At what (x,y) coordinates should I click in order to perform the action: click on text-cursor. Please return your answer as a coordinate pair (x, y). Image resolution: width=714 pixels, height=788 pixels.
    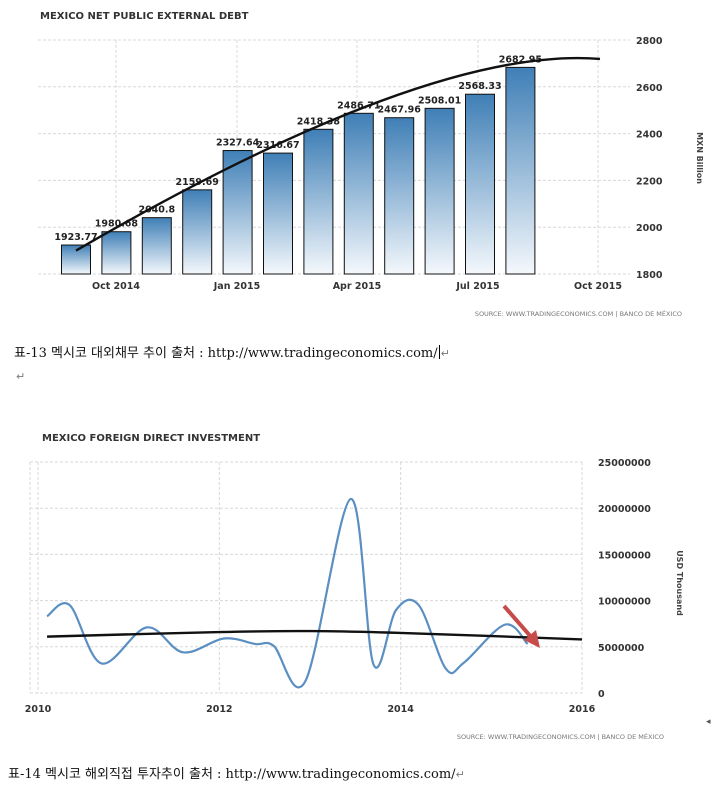
    Looking at the image, I should click on (439, 352).